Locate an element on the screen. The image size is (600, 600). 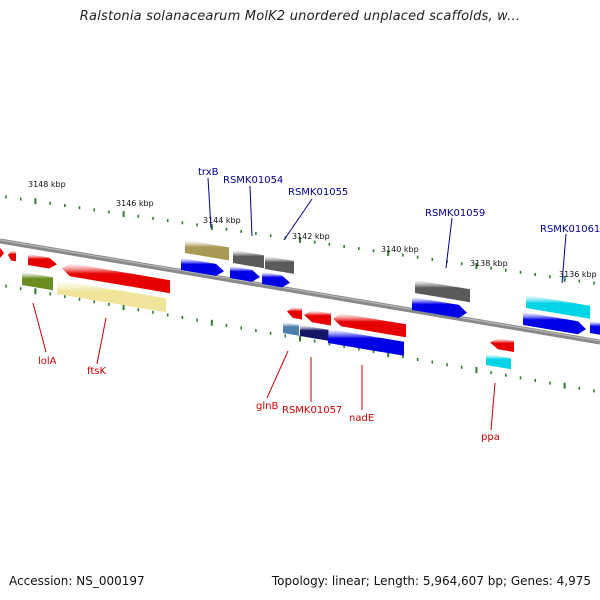
top-leader-lines is located at coordinates (387, 230).